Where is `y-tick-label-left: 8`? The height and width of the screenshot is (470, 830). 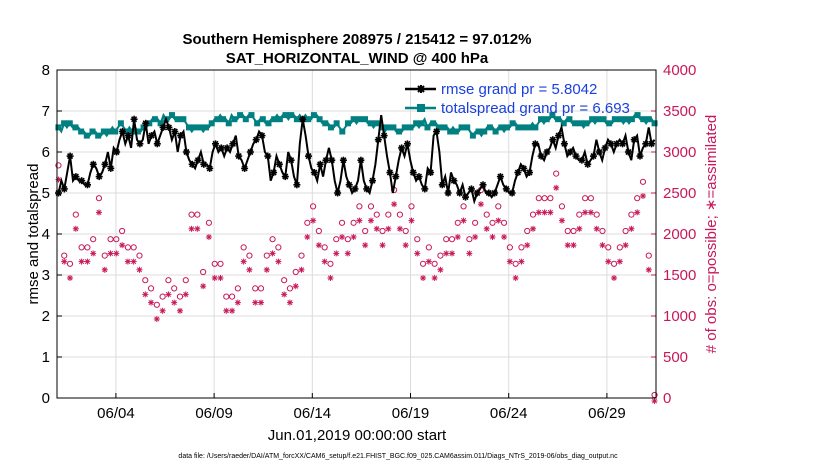 y-tick-label-left: 8 is located at coordinates (46, 70).